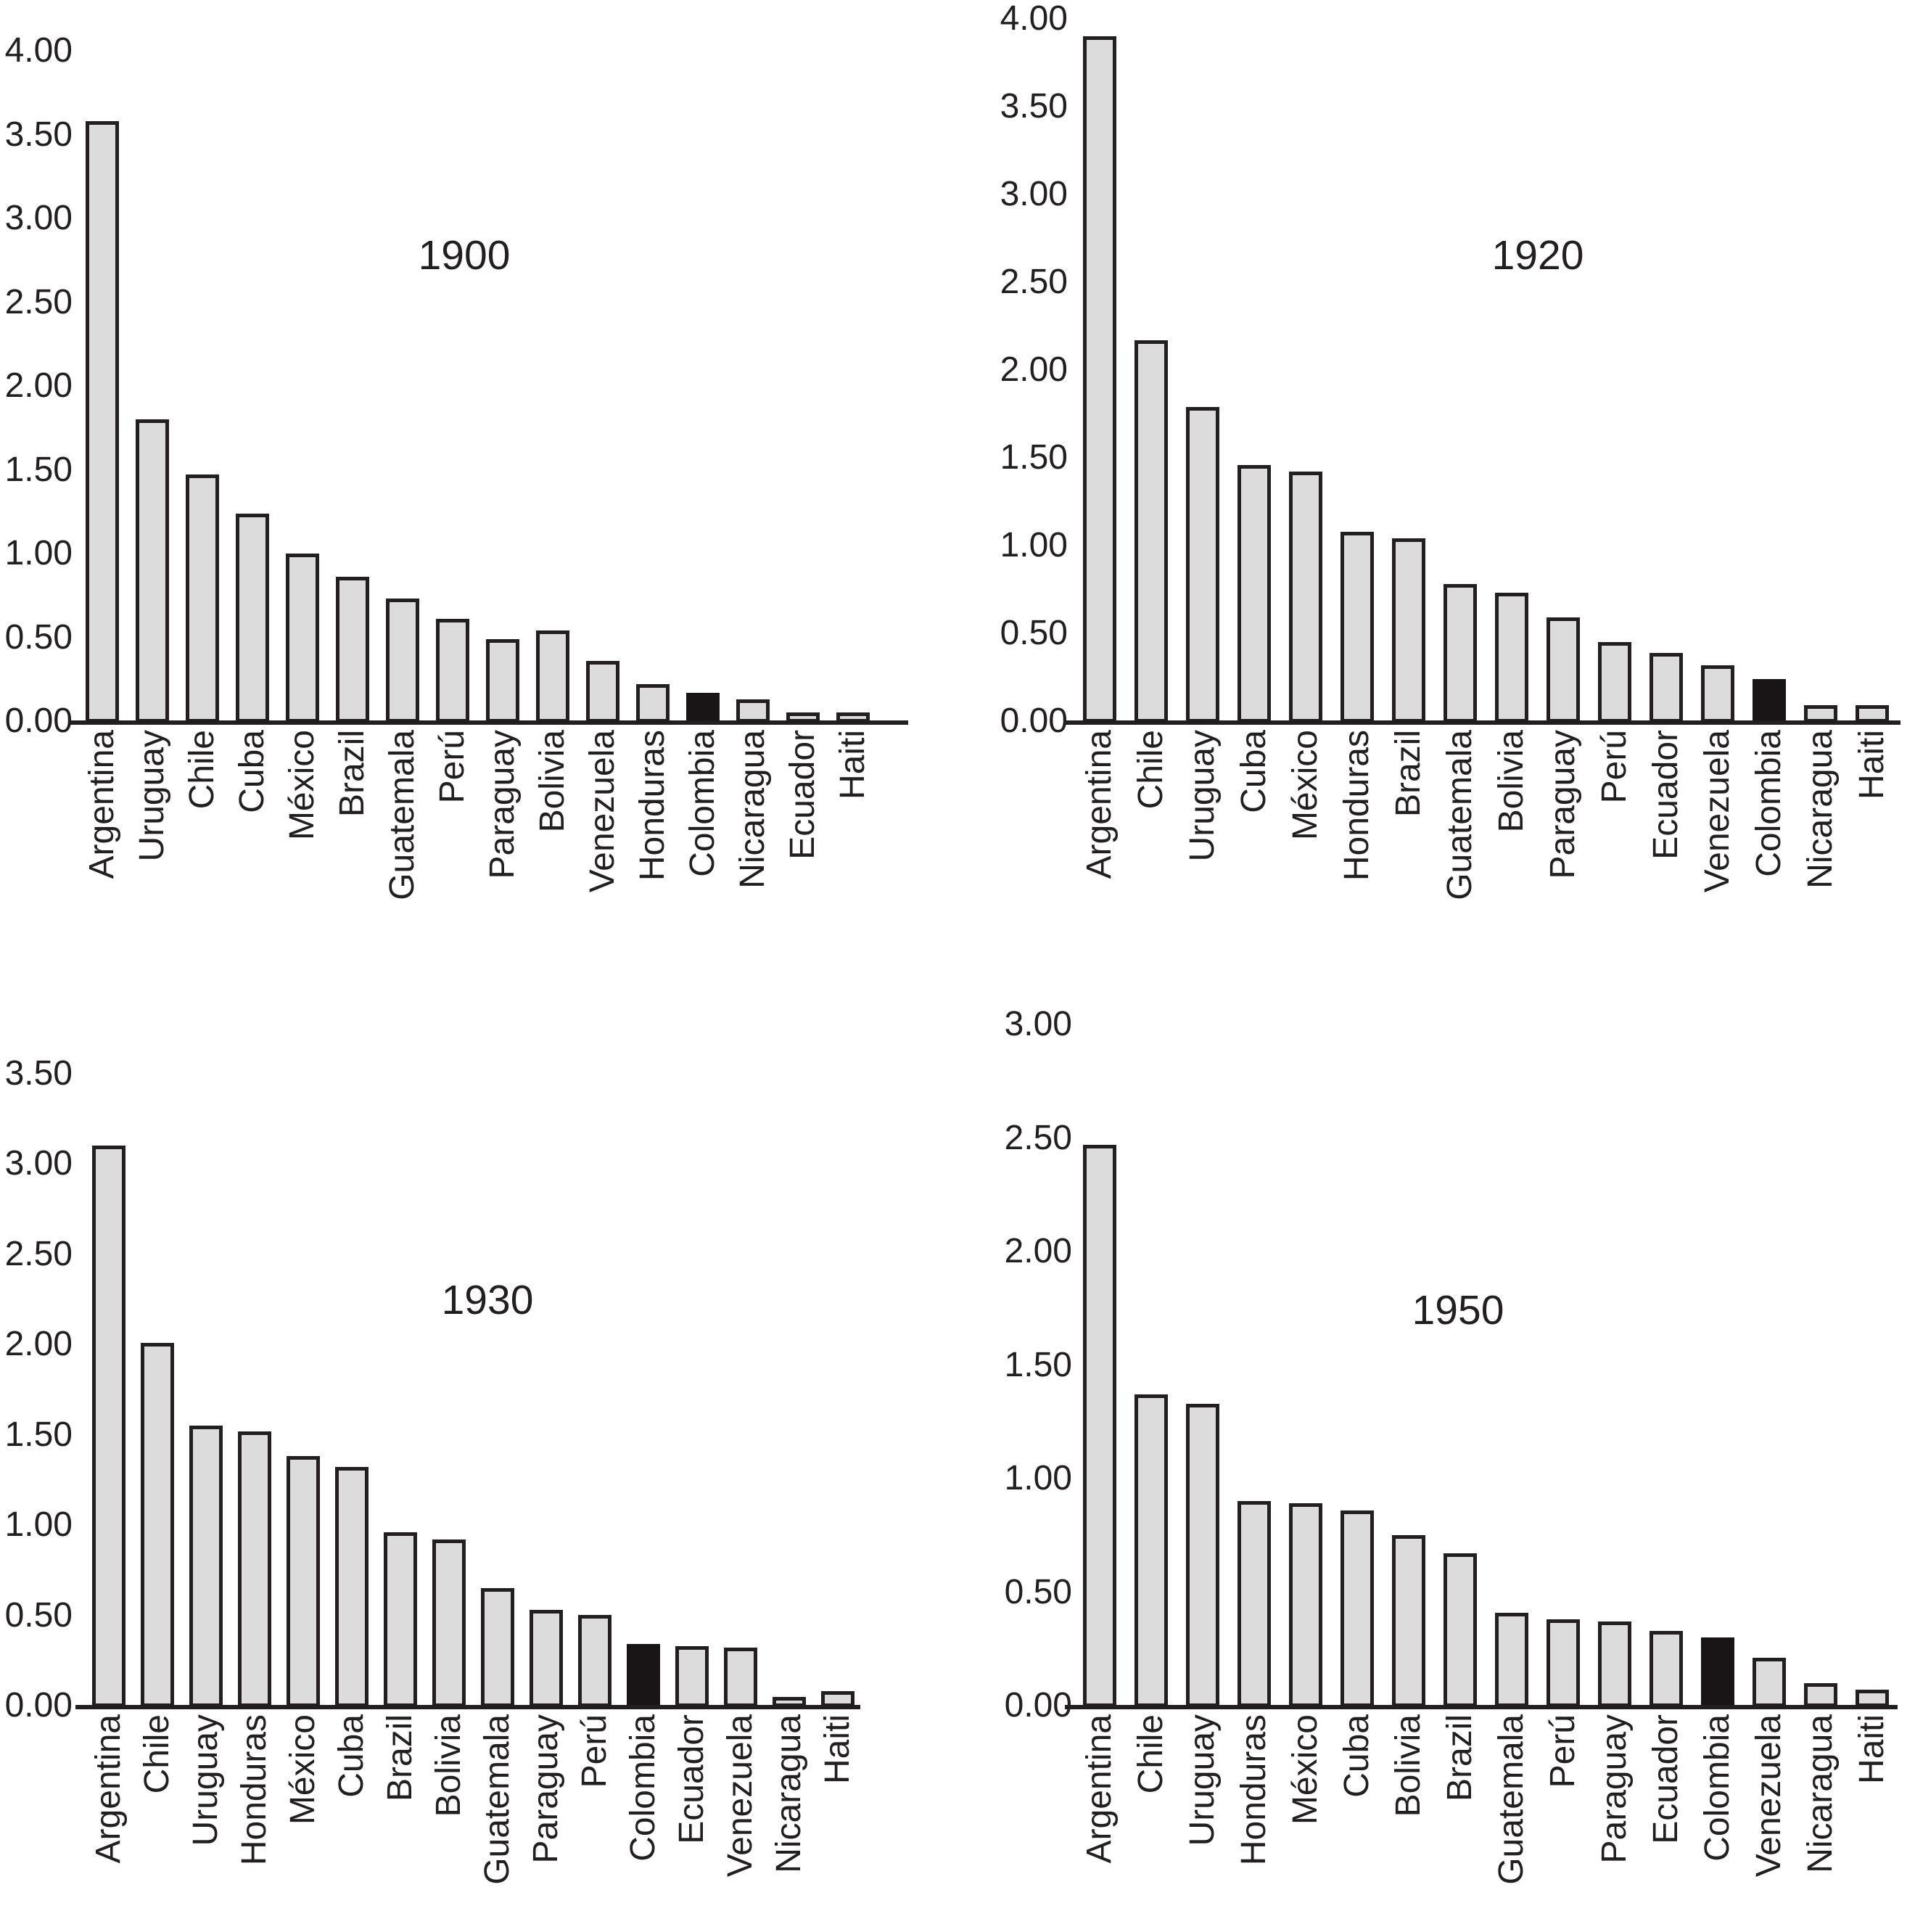 This screenshot has height=1932, width=1915. I want to click on x-label-paraguay: Paraguay, so click(1562, 804).